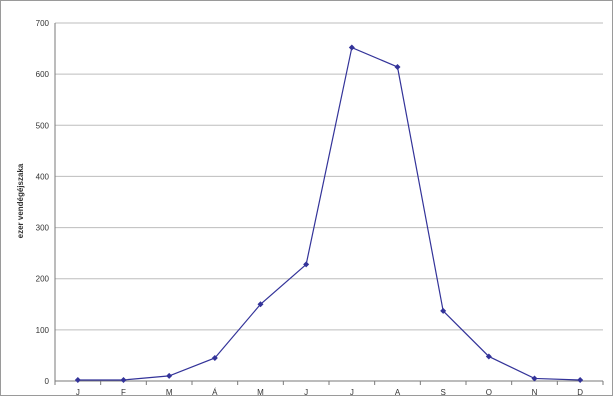 The height and width of the screenshot is (397, 613). What do you see at coordinates (20, 200) in the screenshot?
I see `y-axis-label: ezer vendégéjszaka` at bounding box center [20, 200].